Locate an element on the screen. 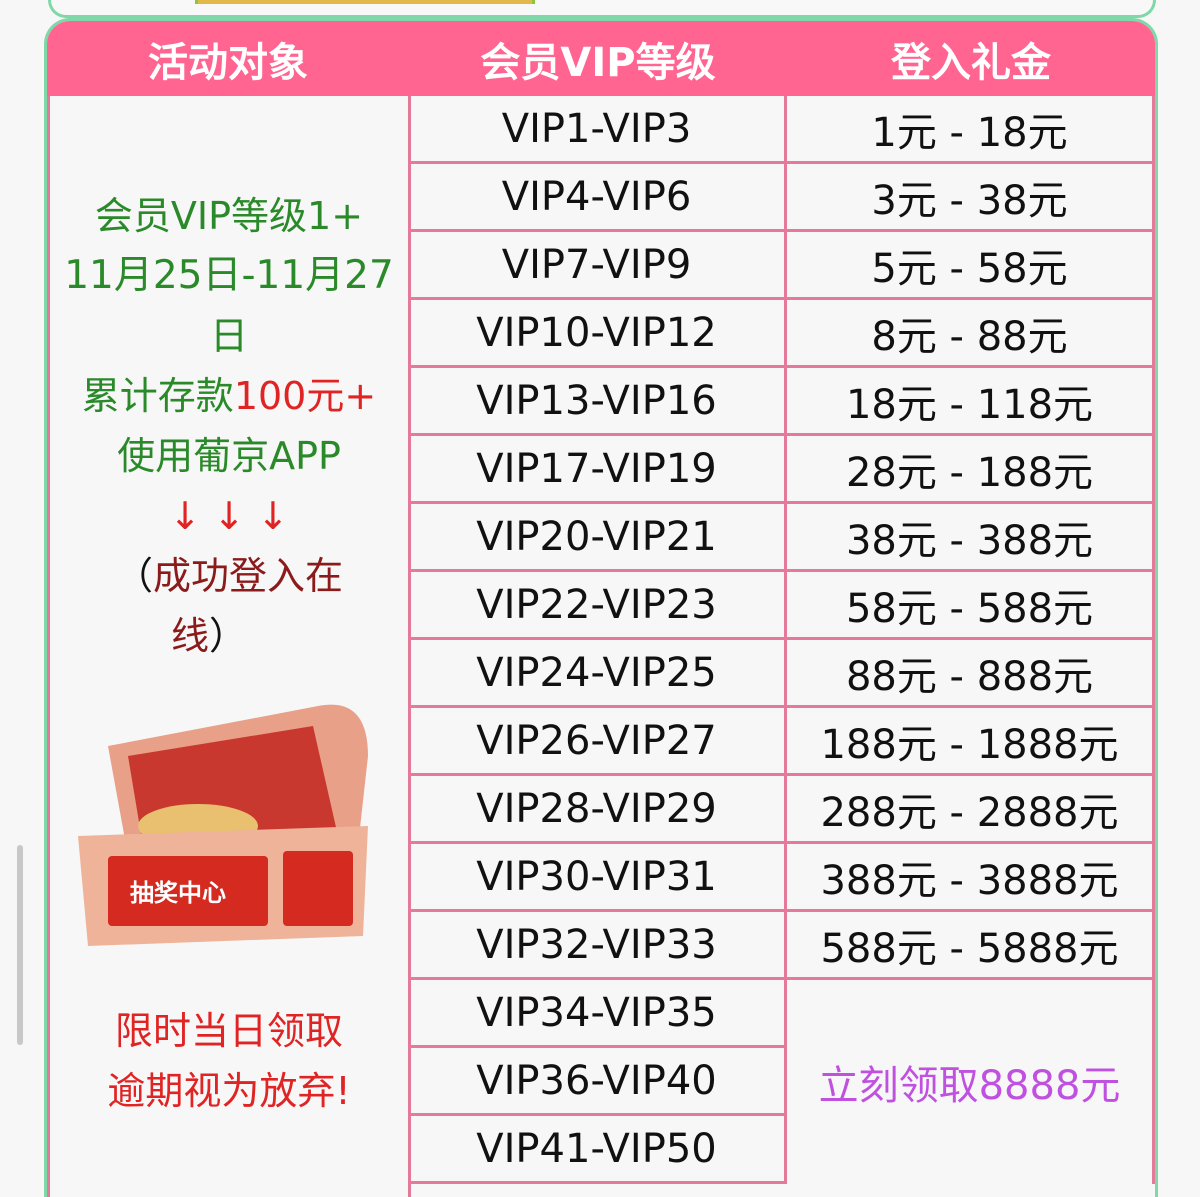  table-row: VIP7-VIP9 5元 - 58元 is located at coordinates (782, 266).